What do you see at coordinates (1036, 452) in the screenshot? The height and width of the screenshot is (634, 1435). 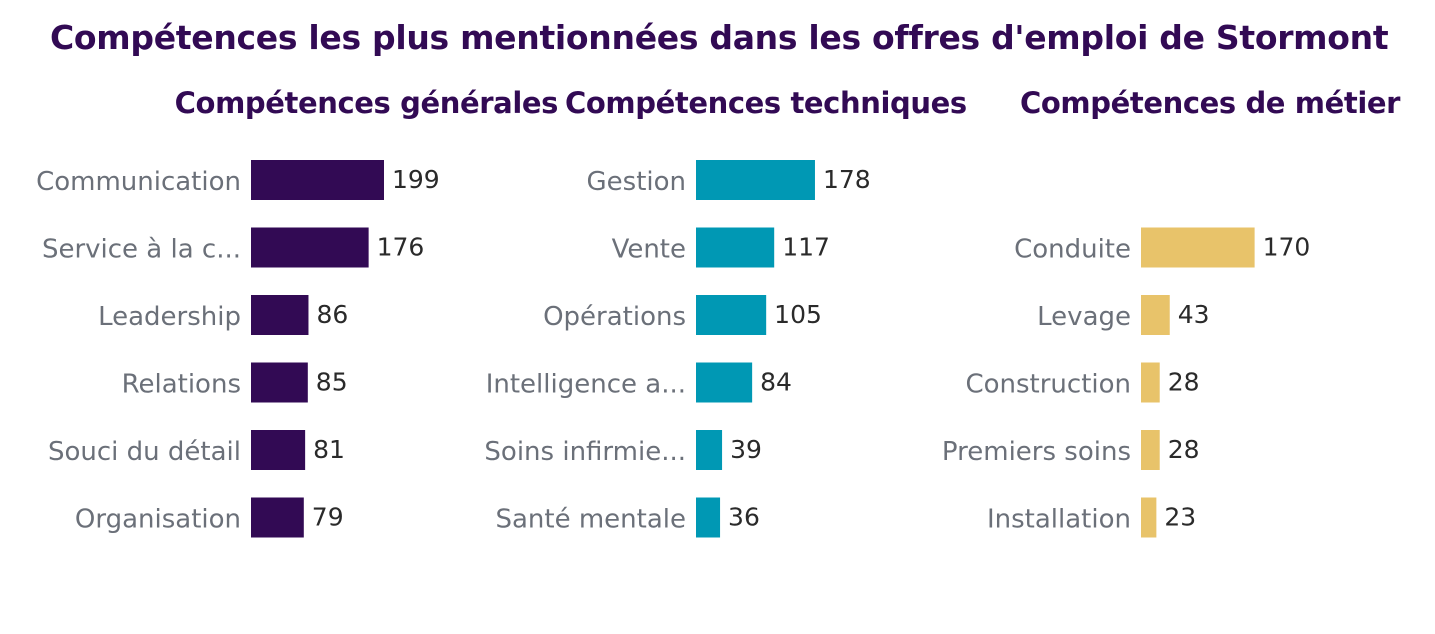 I see `category-label: Premiers soins` at bounding box center [1036, 452].